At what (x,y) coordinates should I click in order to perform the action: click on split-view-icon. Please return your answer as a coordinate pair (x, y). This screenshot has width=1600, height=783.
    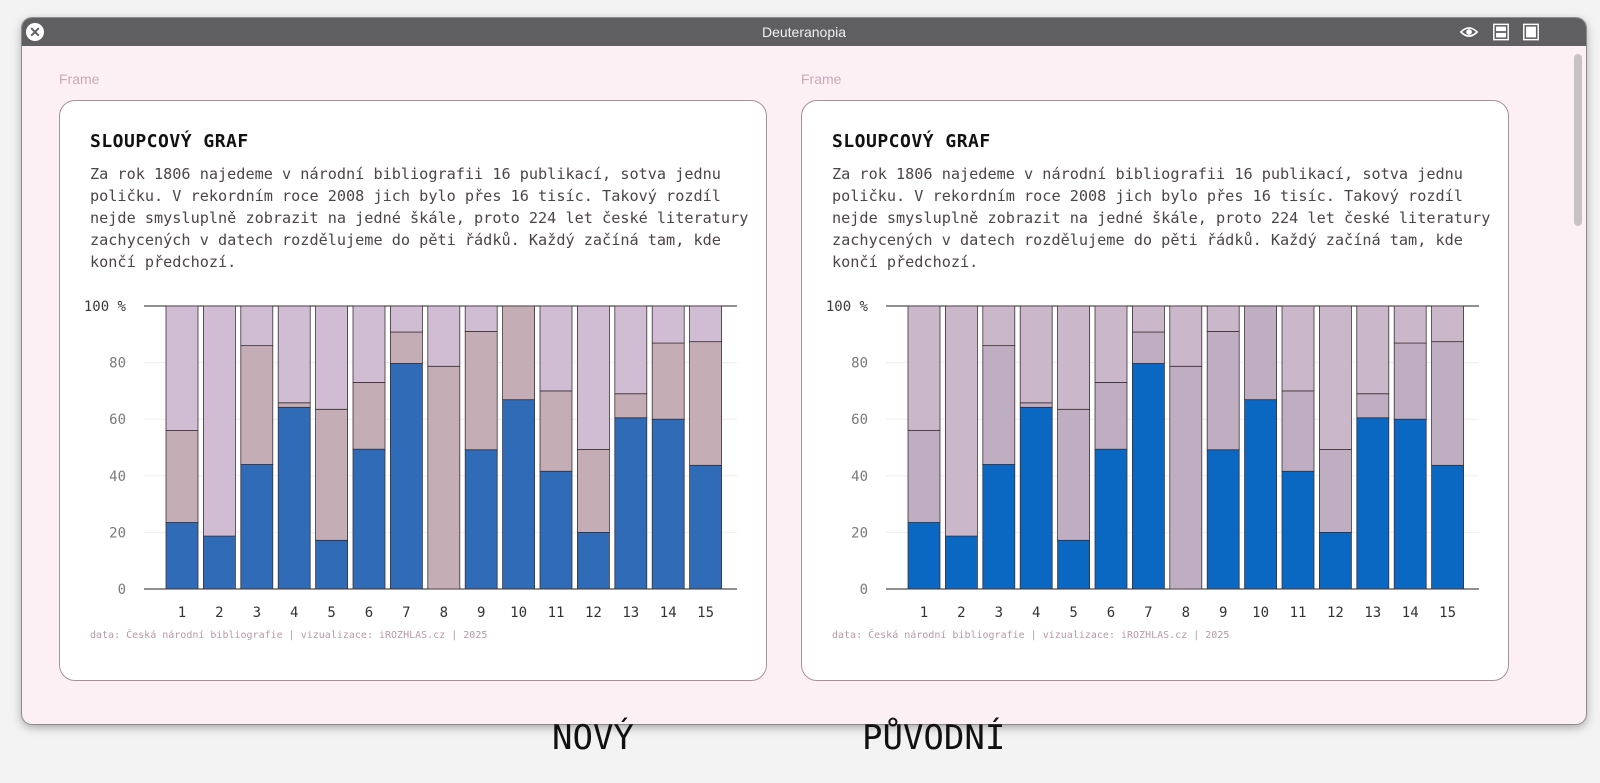
    Looking at the image, I should click on (1501, 32).